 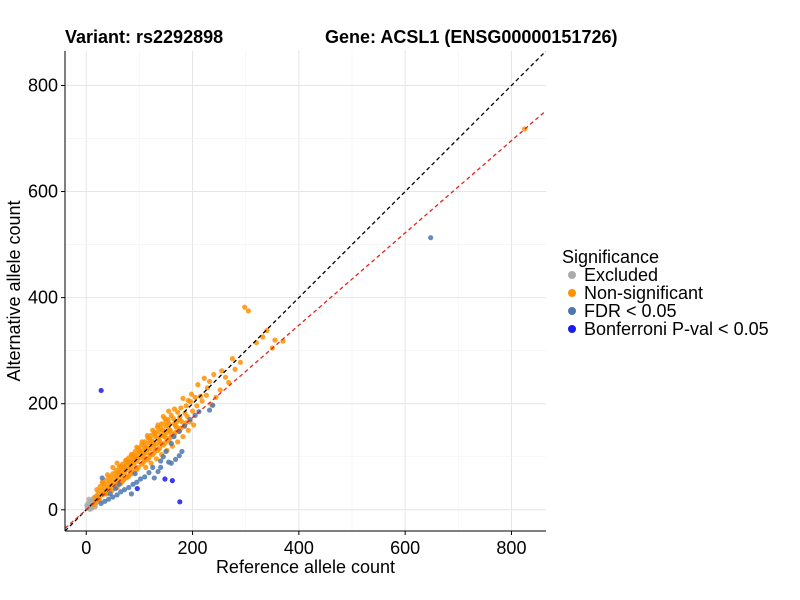 I want to click on x-axis-title: Reference allele count, so click(x=305, y=567).